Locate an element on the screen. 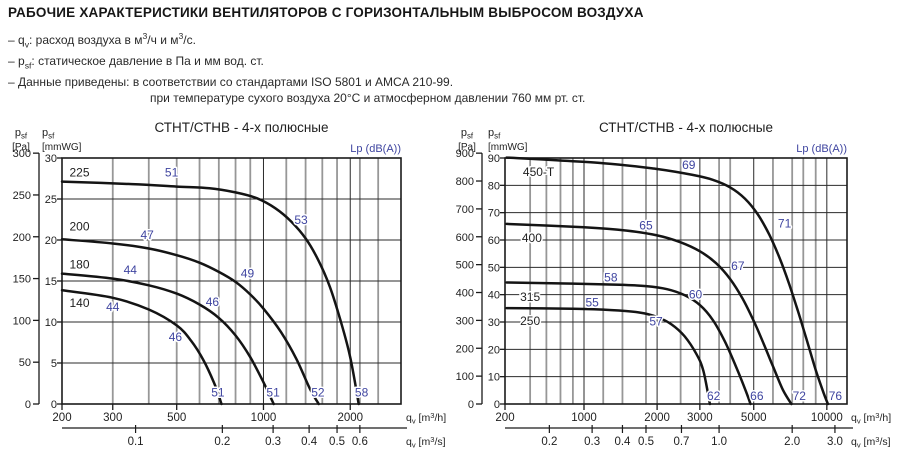  x2-tick-label: 1.0 is located at coordinates (719, 442).